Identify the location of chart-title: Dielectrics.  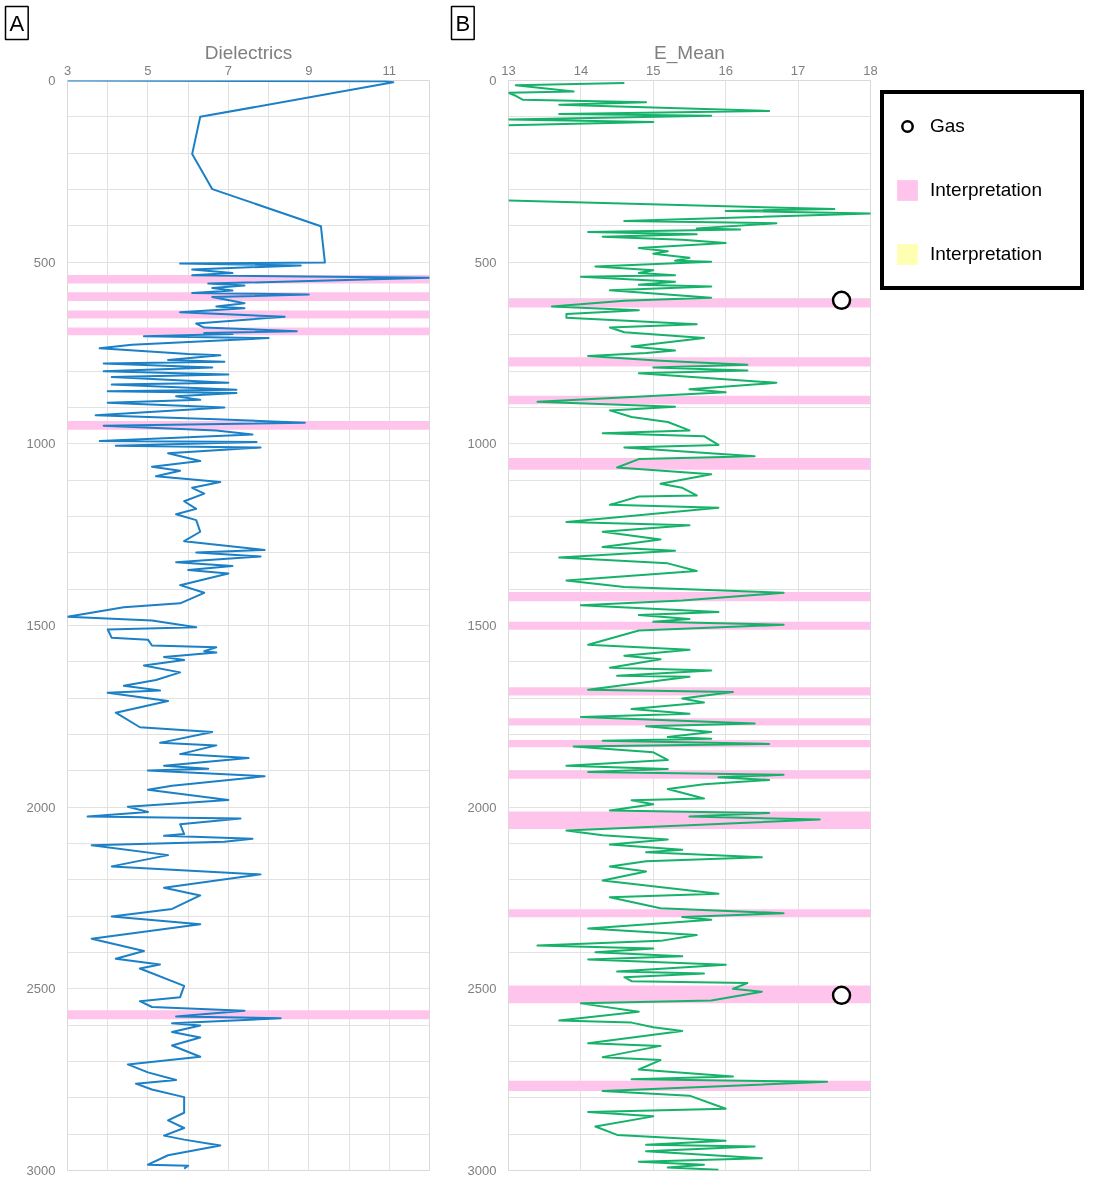
(248, 52).